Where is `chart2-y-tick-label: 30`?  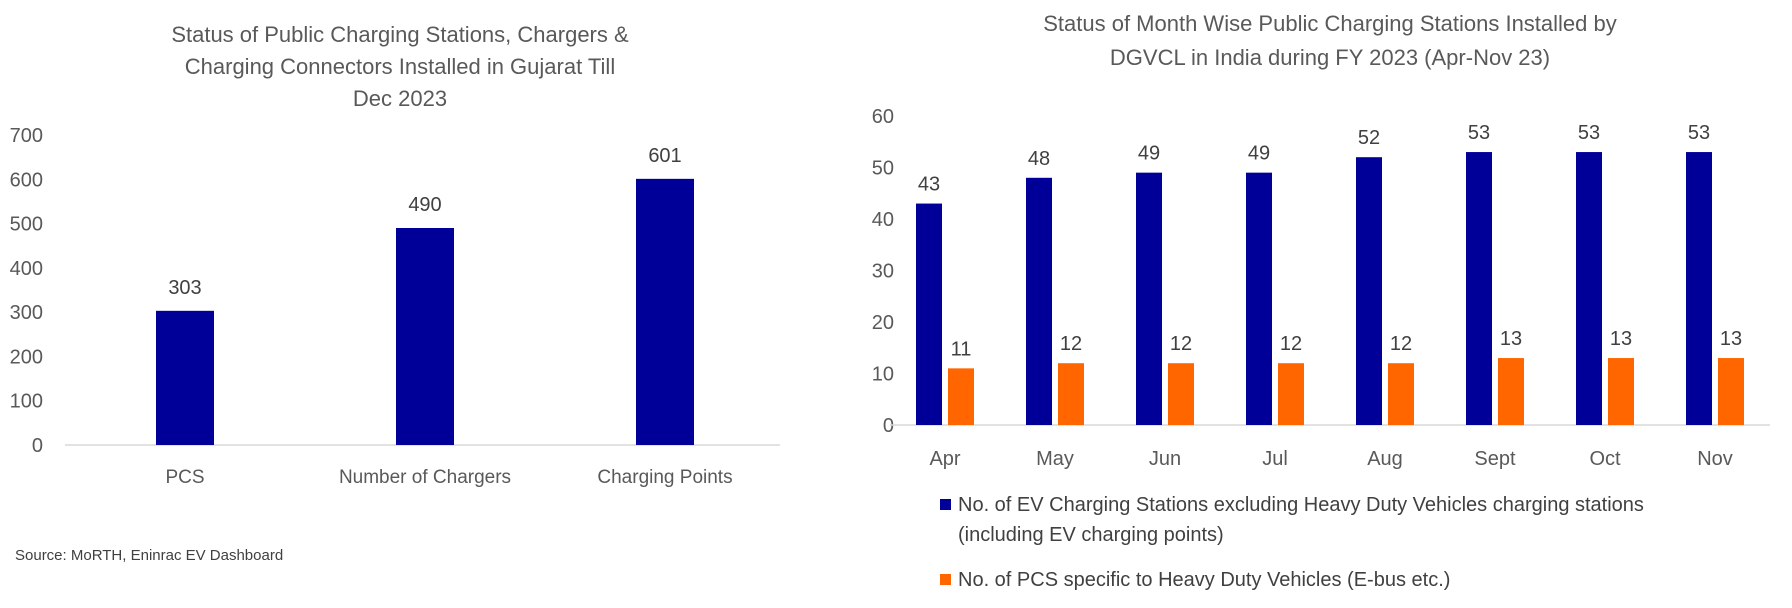
chart2-y-tick-label: 30 is located at coordinates (883, 272).